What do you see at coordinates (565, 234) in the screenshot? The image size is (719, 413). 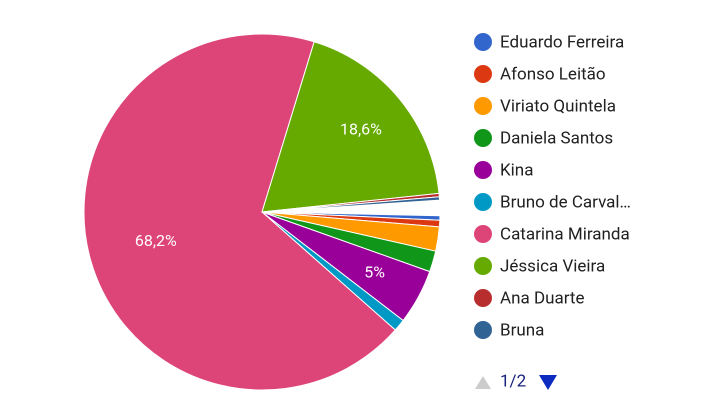 I see `legend-label: Catarina Miranda` at bounding box center [565, 234].